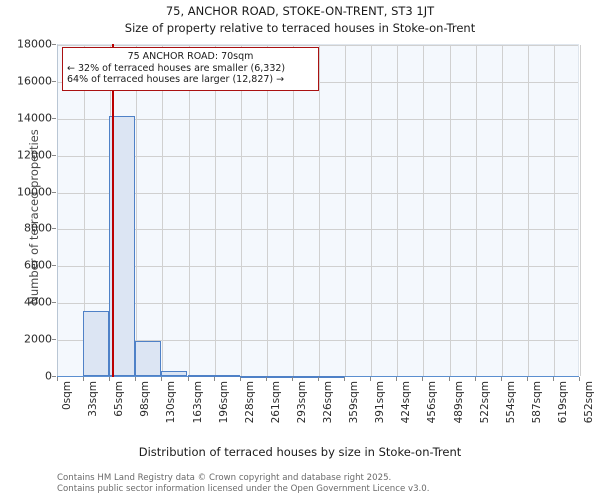 This screenshot has width=600, height=500. Describe the element at coordinates (510, 402) in the screenshot. I see `x-tick-label: 554sqm` at that location.